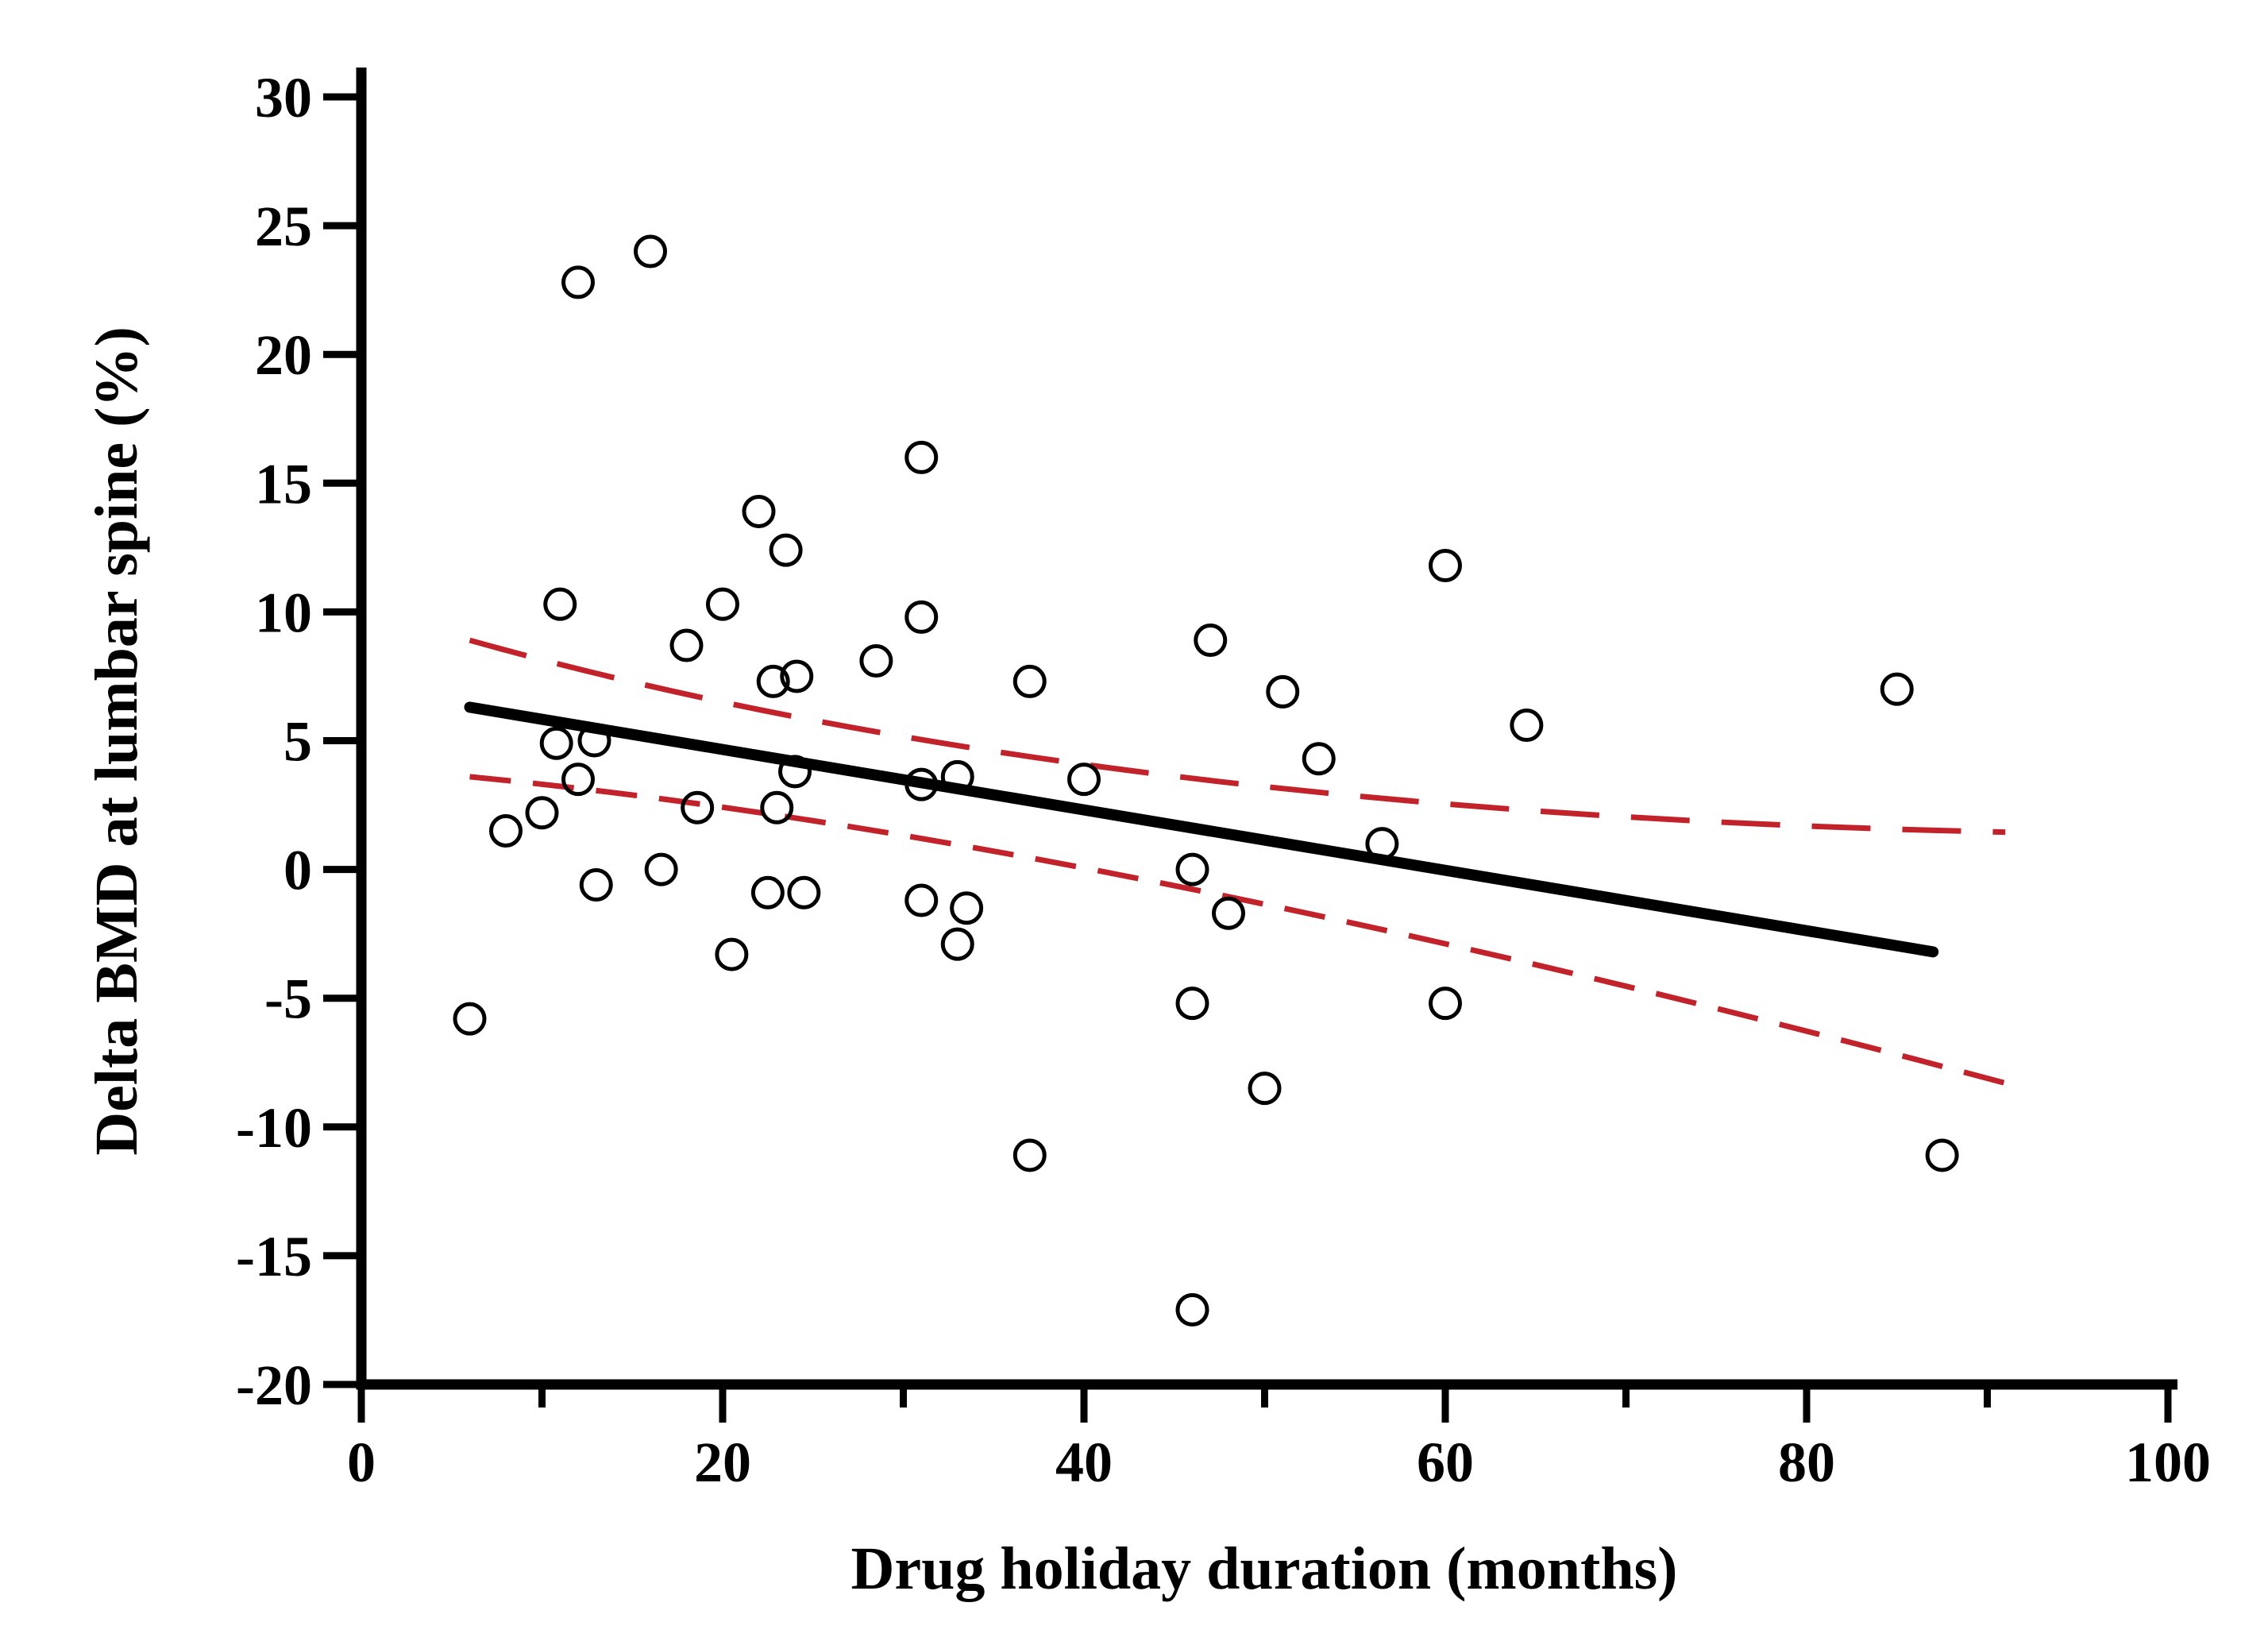 The height and width of the screenshot is (1645, 2268). Describe the element at coordinates (1237, 737) in the screenshot. I see `upper-confidence-limit-line` at that location.